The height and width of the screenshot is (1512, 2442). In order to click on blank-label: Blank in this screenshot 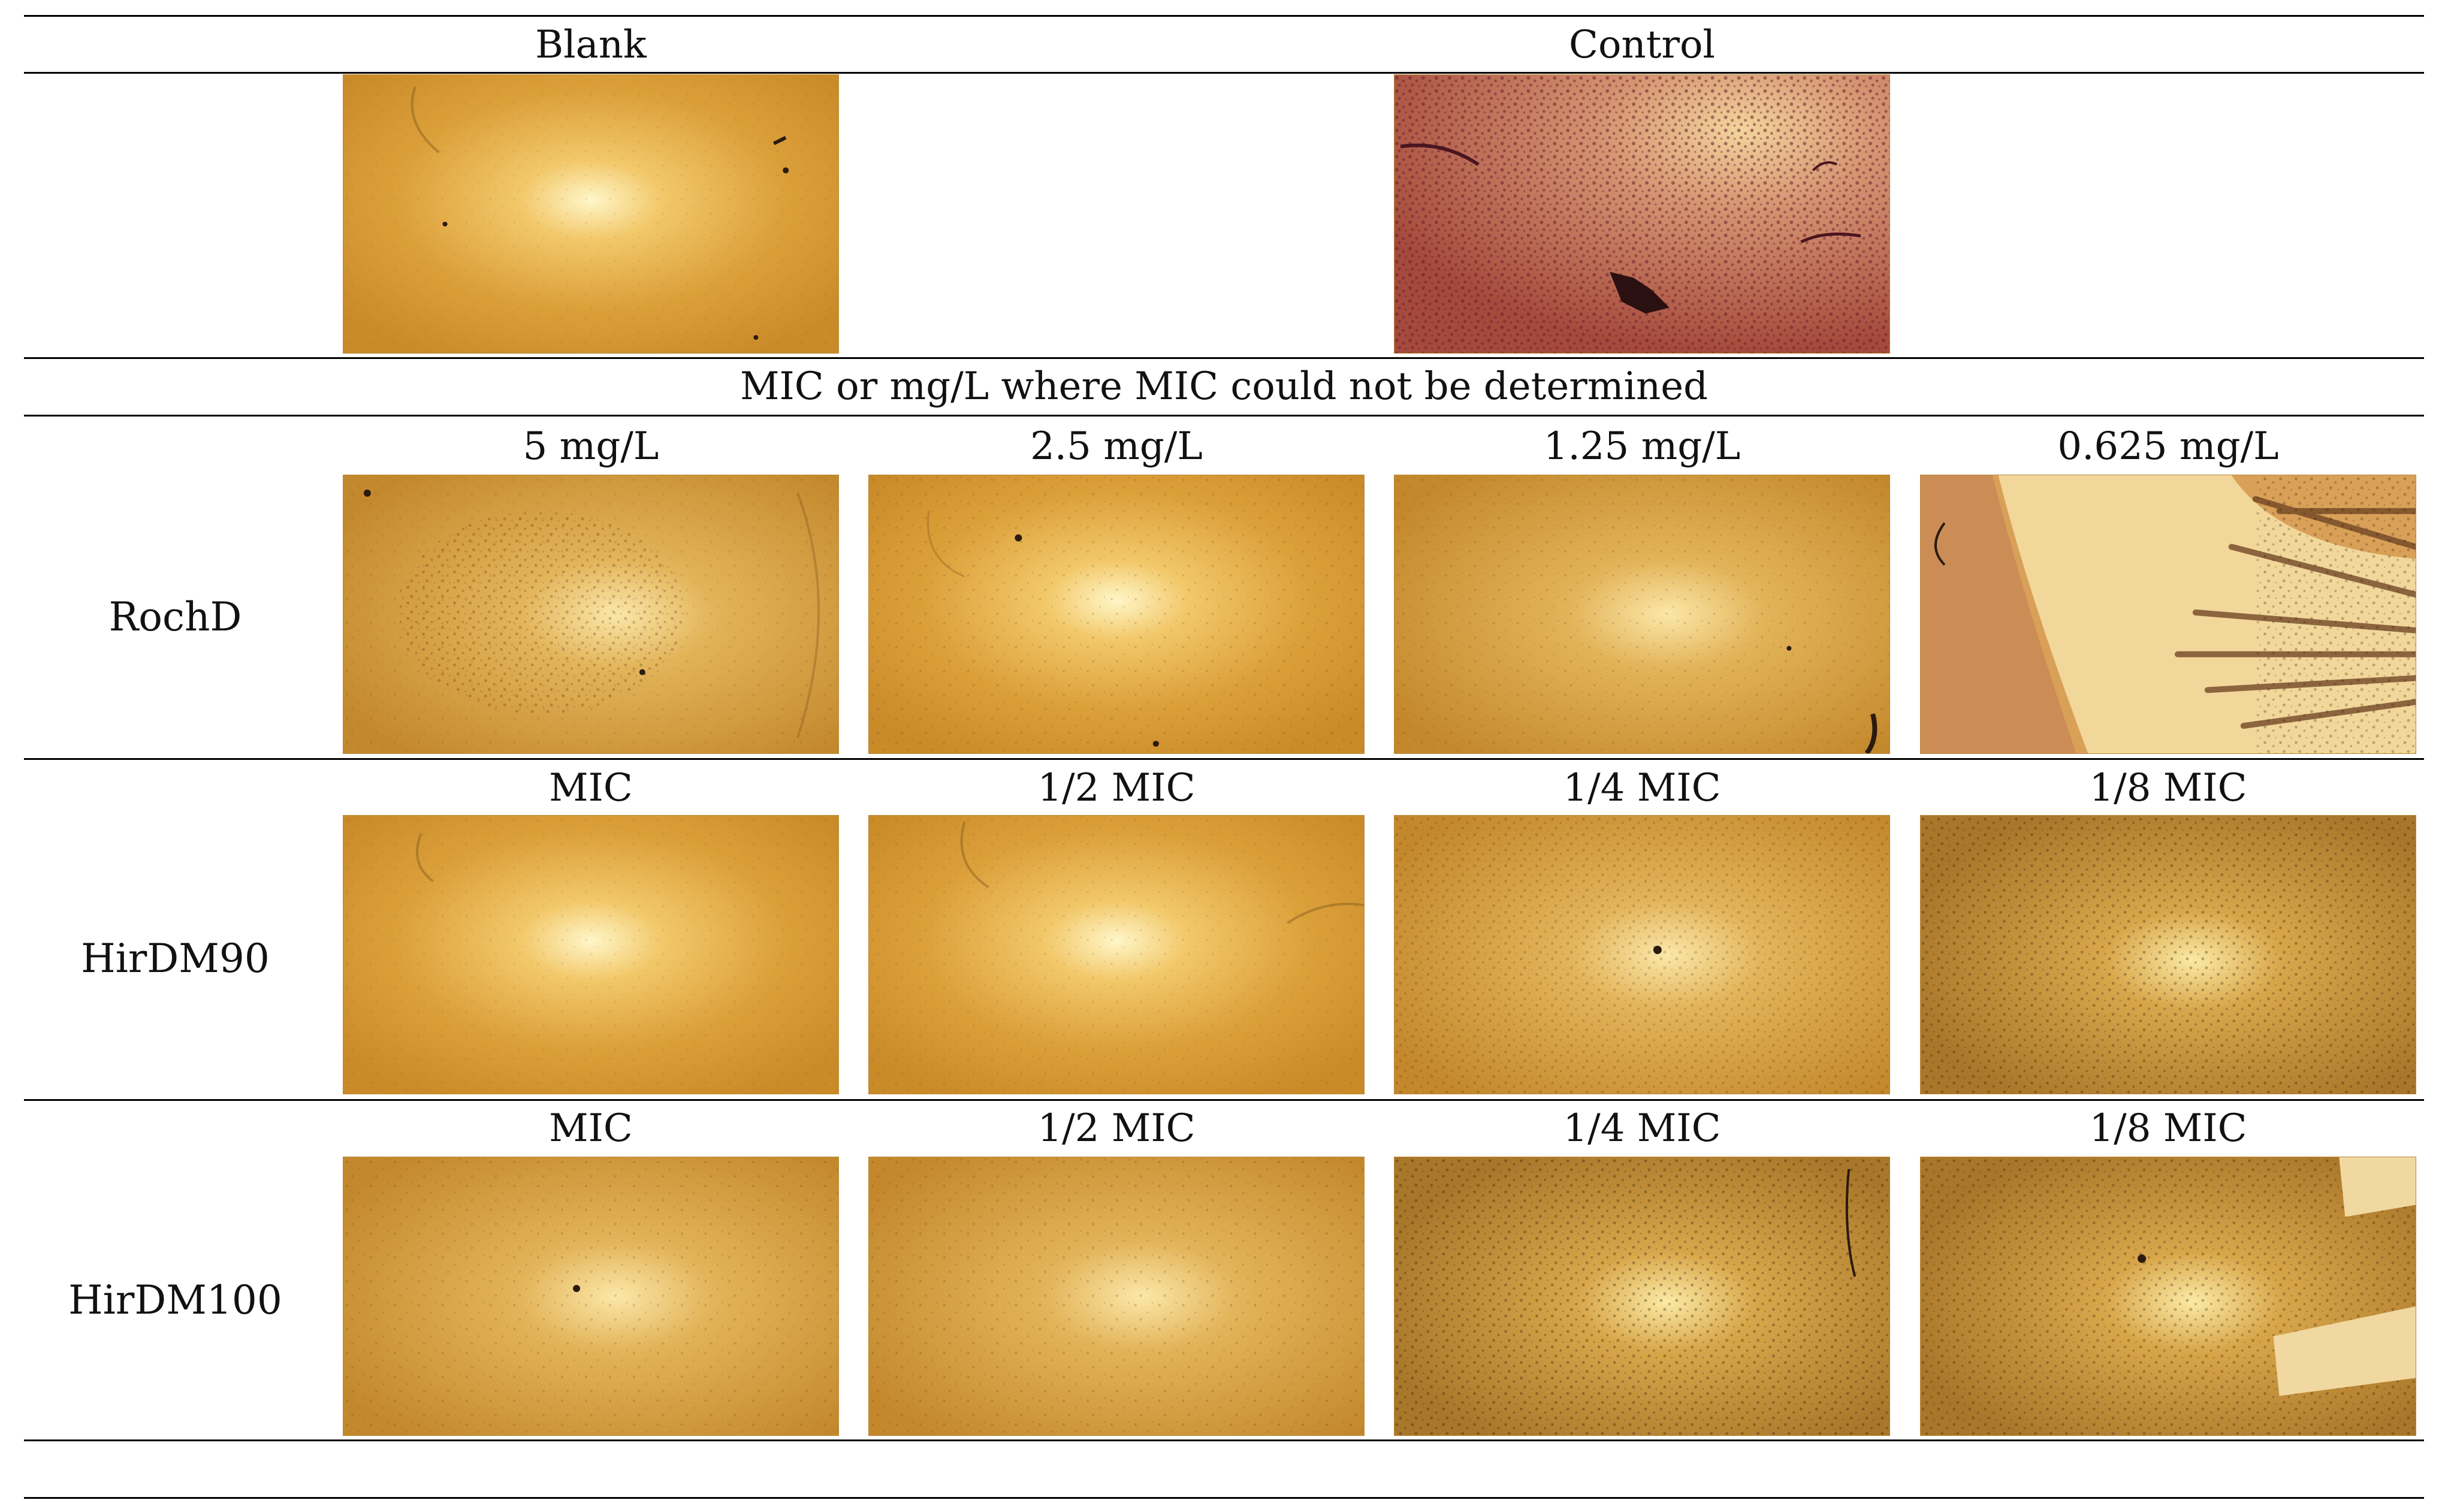, I will do `click(591, 45)`.